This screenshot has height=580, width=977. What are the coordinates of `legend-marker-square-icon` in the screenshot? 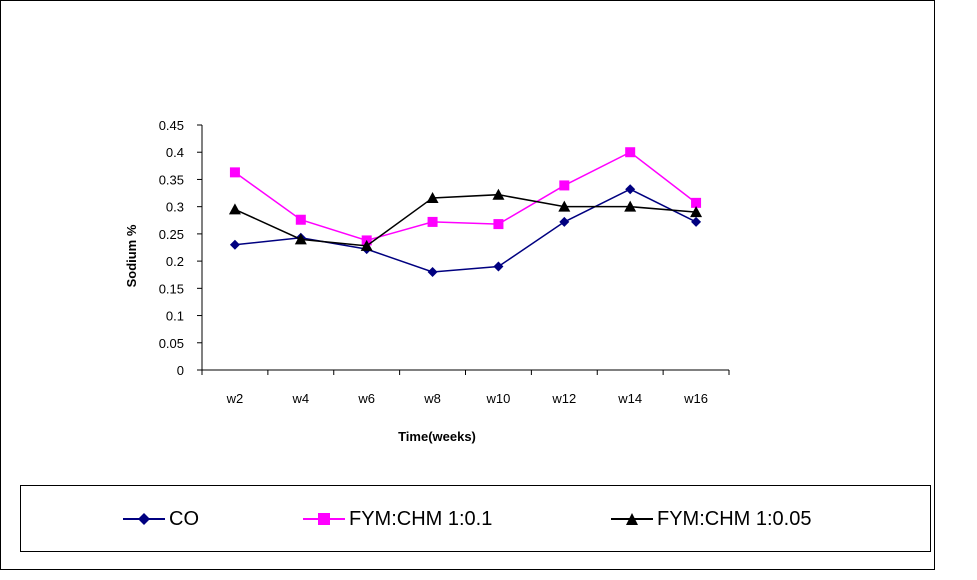 It's located at (324, 519).